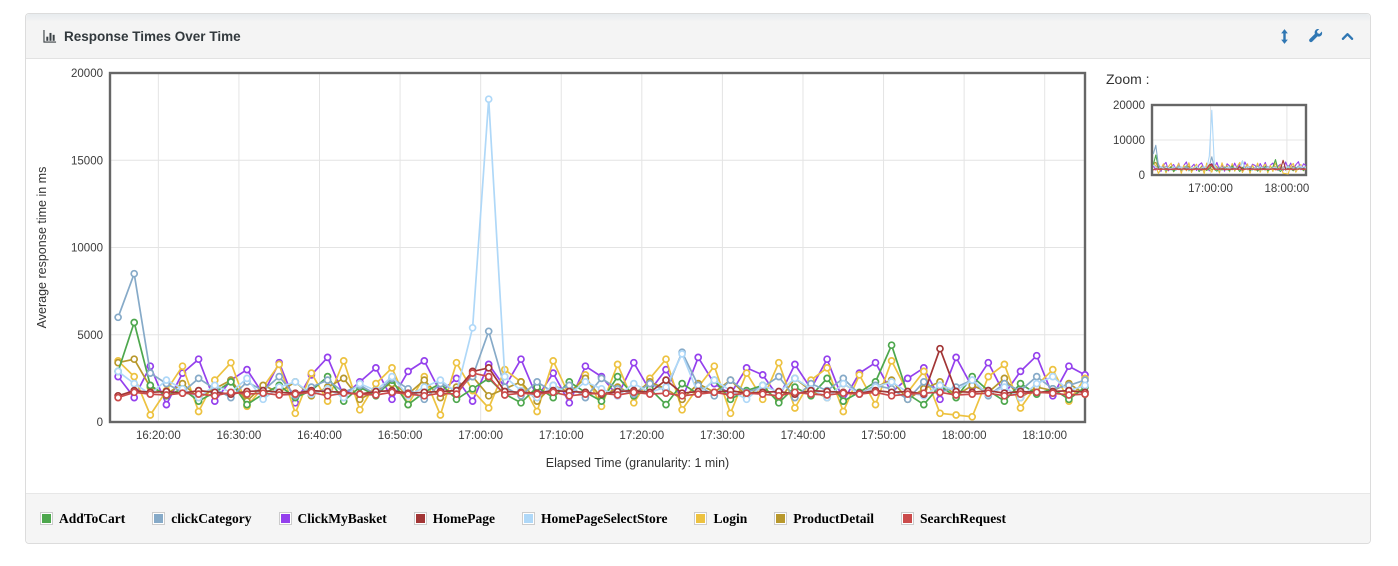 The width and height of the screenshot is (1398, 566). I want to click on svg-text: 16:30:00, so click(239, 436).